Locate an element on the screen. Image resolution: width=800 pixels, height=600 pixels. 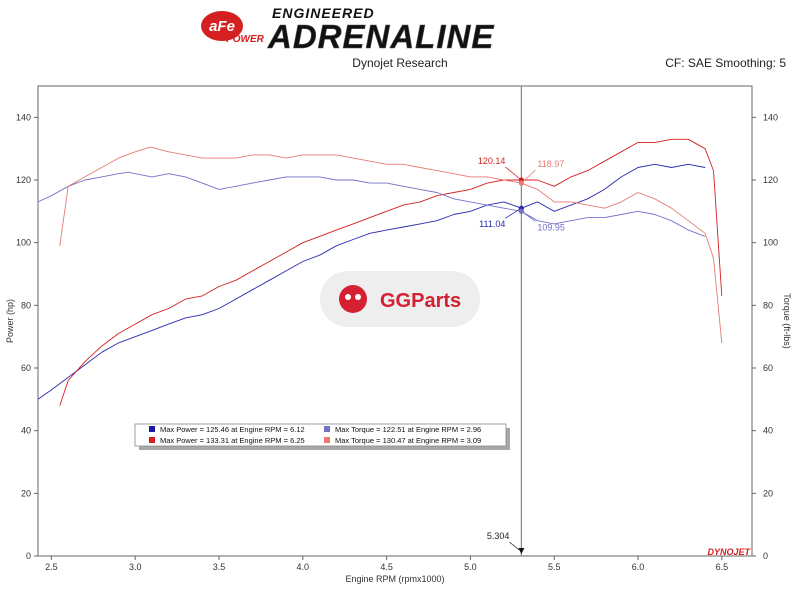
research-label: Dynojet Research is located at coordinates (399, 63).